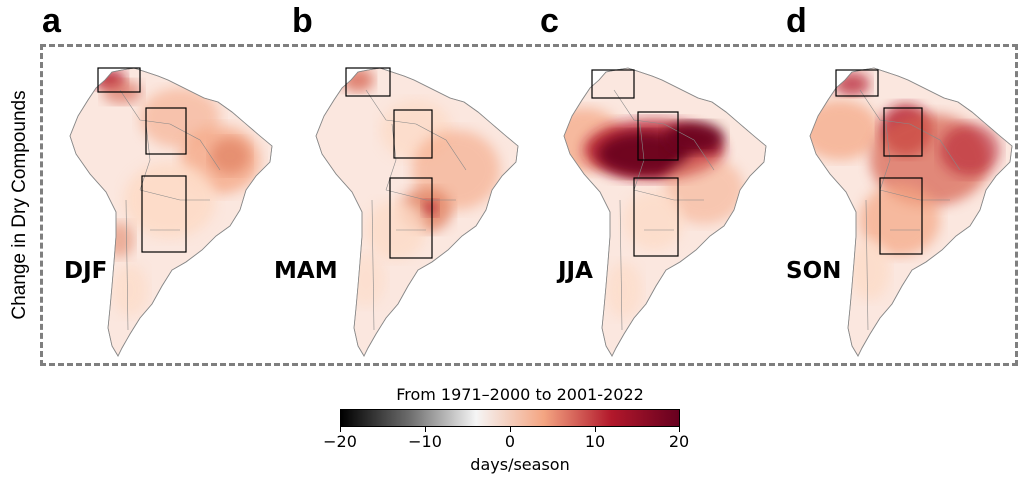 The image size is (1024, 485). What do you see at coordinates (510, 441) in the screenshot?
I see `colorbar-tick-label: 0` at bounding box center [510, 441].